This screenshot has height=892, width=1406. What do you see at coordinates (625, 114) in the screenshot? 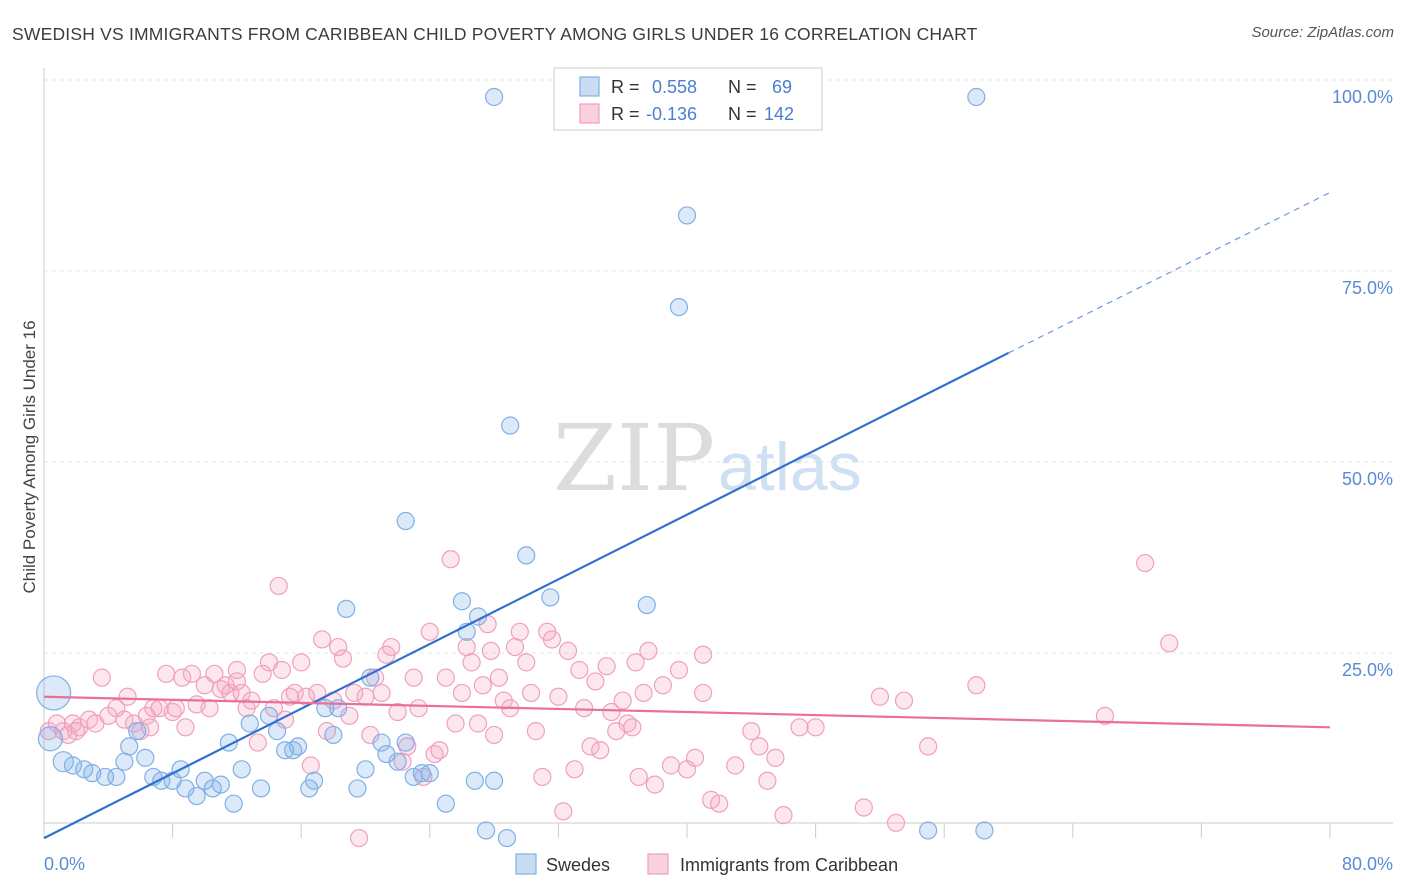
I see `legend-r-label-2: R =` at bounding box center [625, 114].